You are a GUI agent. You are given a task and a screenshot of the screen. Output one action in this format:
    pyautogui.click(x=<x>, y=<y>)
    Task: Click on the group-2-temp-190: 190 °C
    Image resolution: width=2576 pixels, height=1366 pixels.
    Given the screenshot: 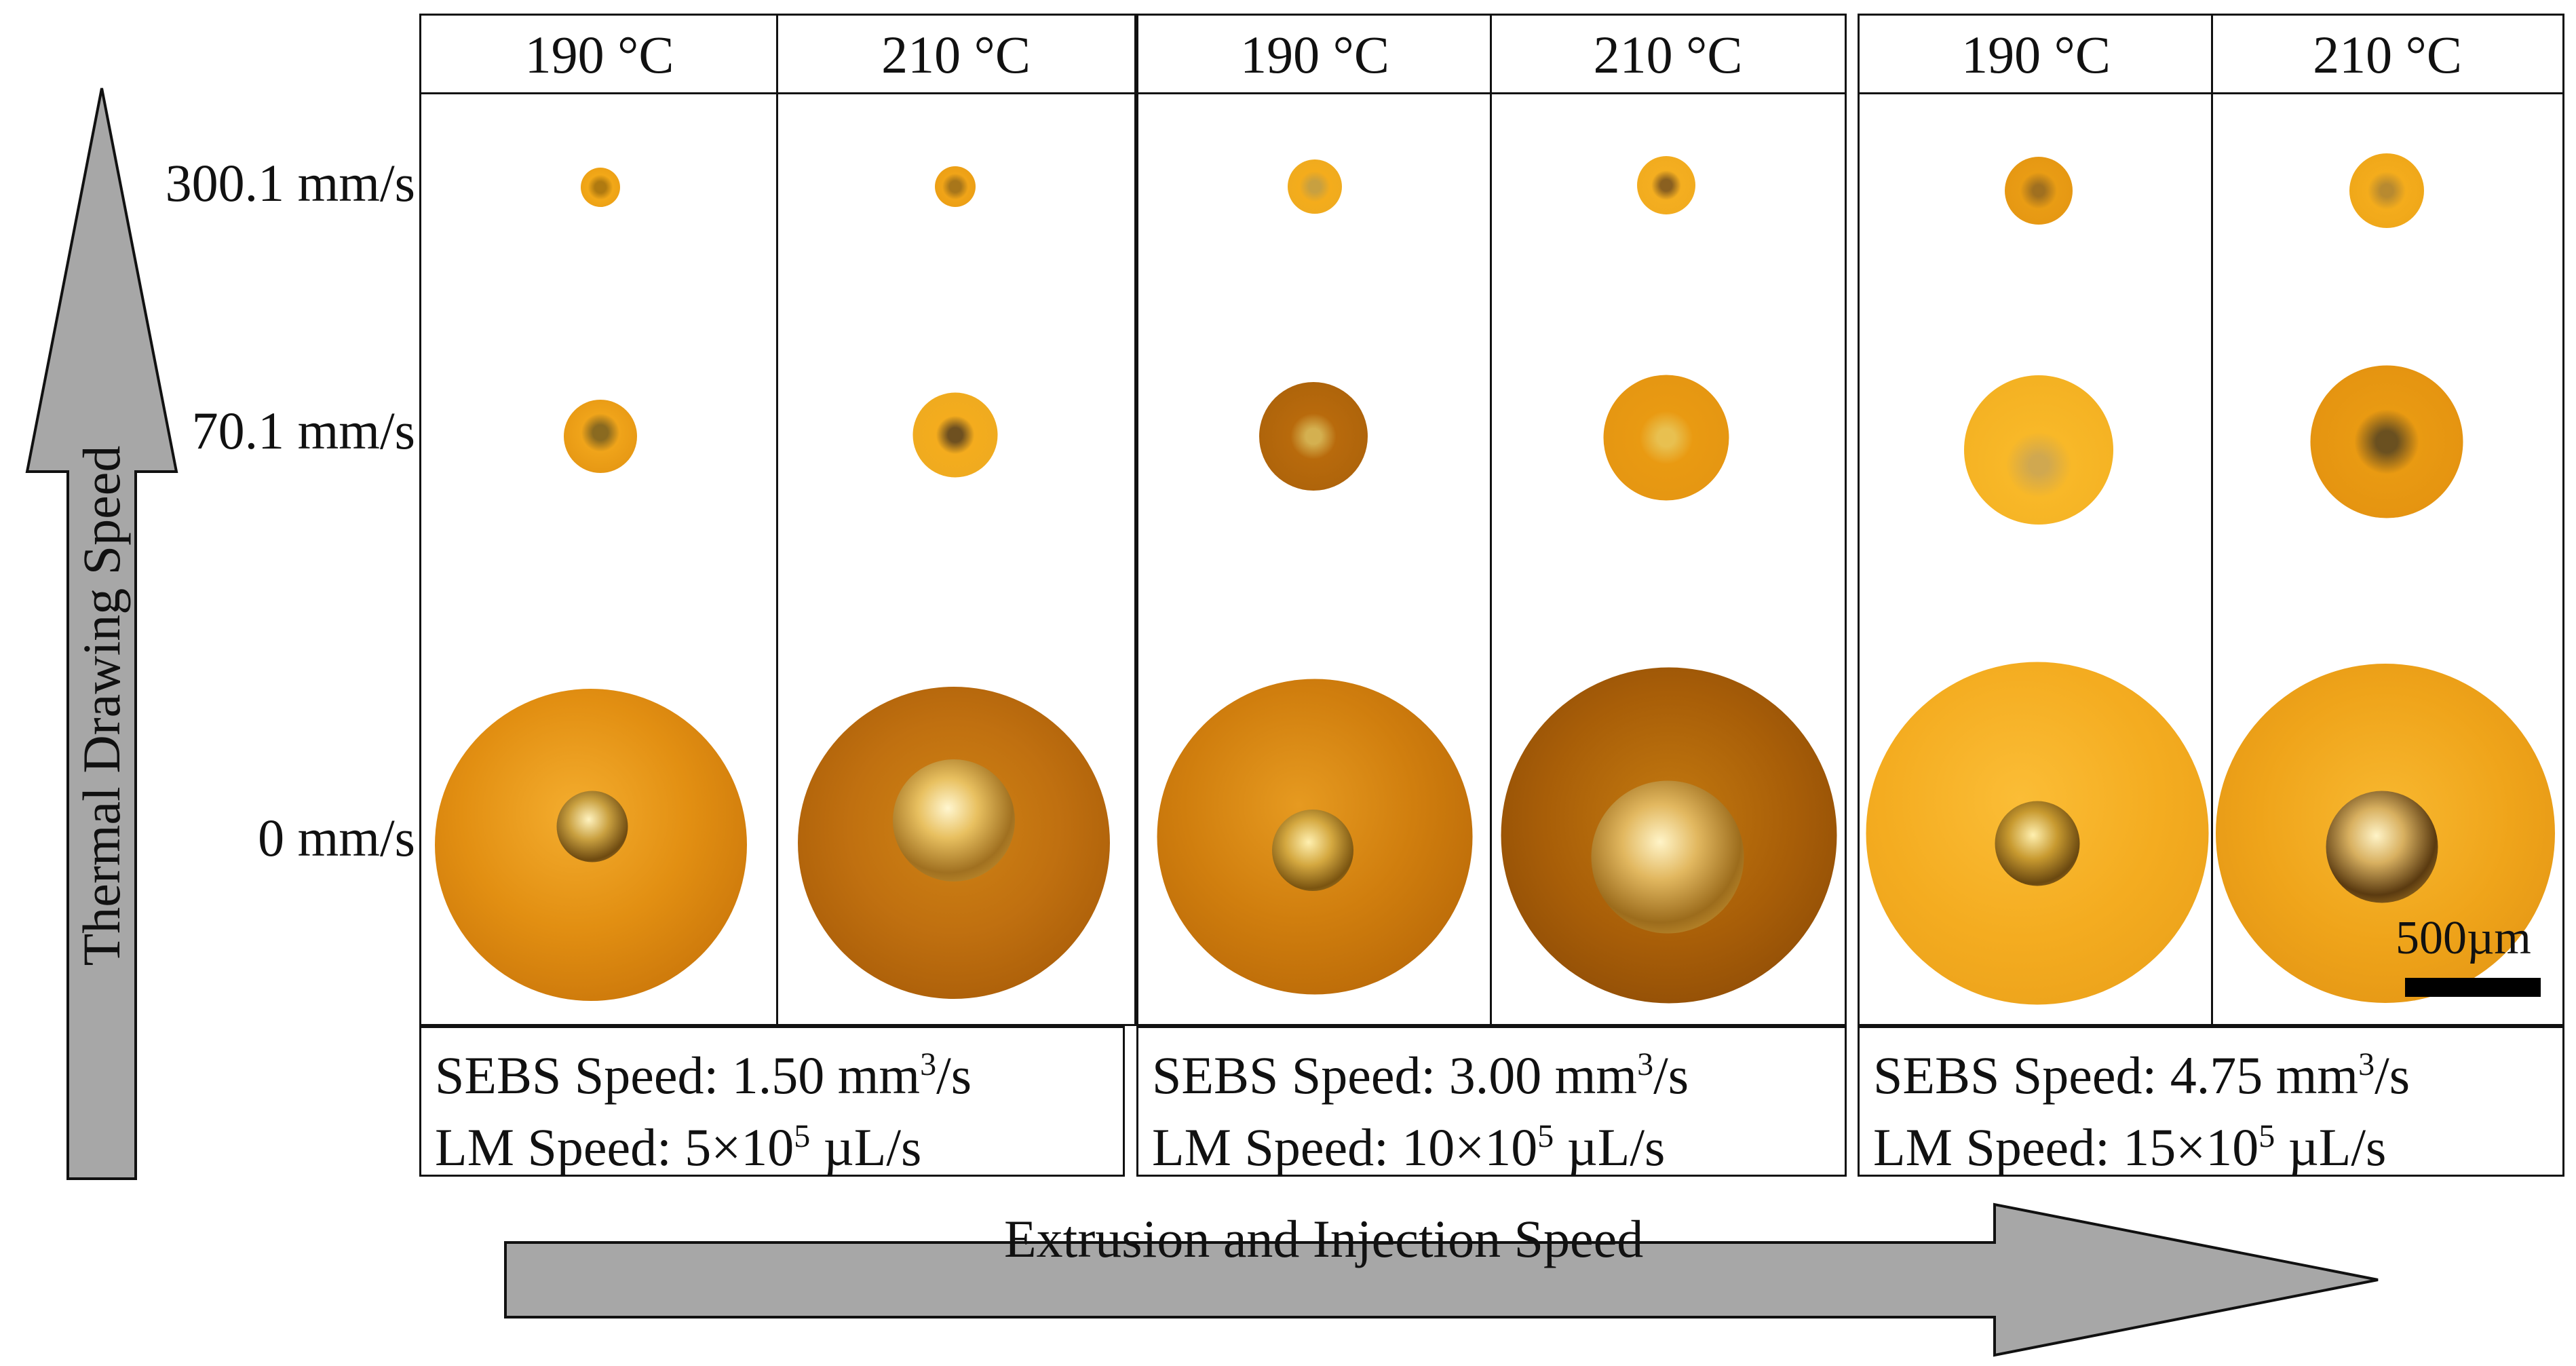 What is the action you would take?
    pyautogui.click(x=1314, y=54)
    